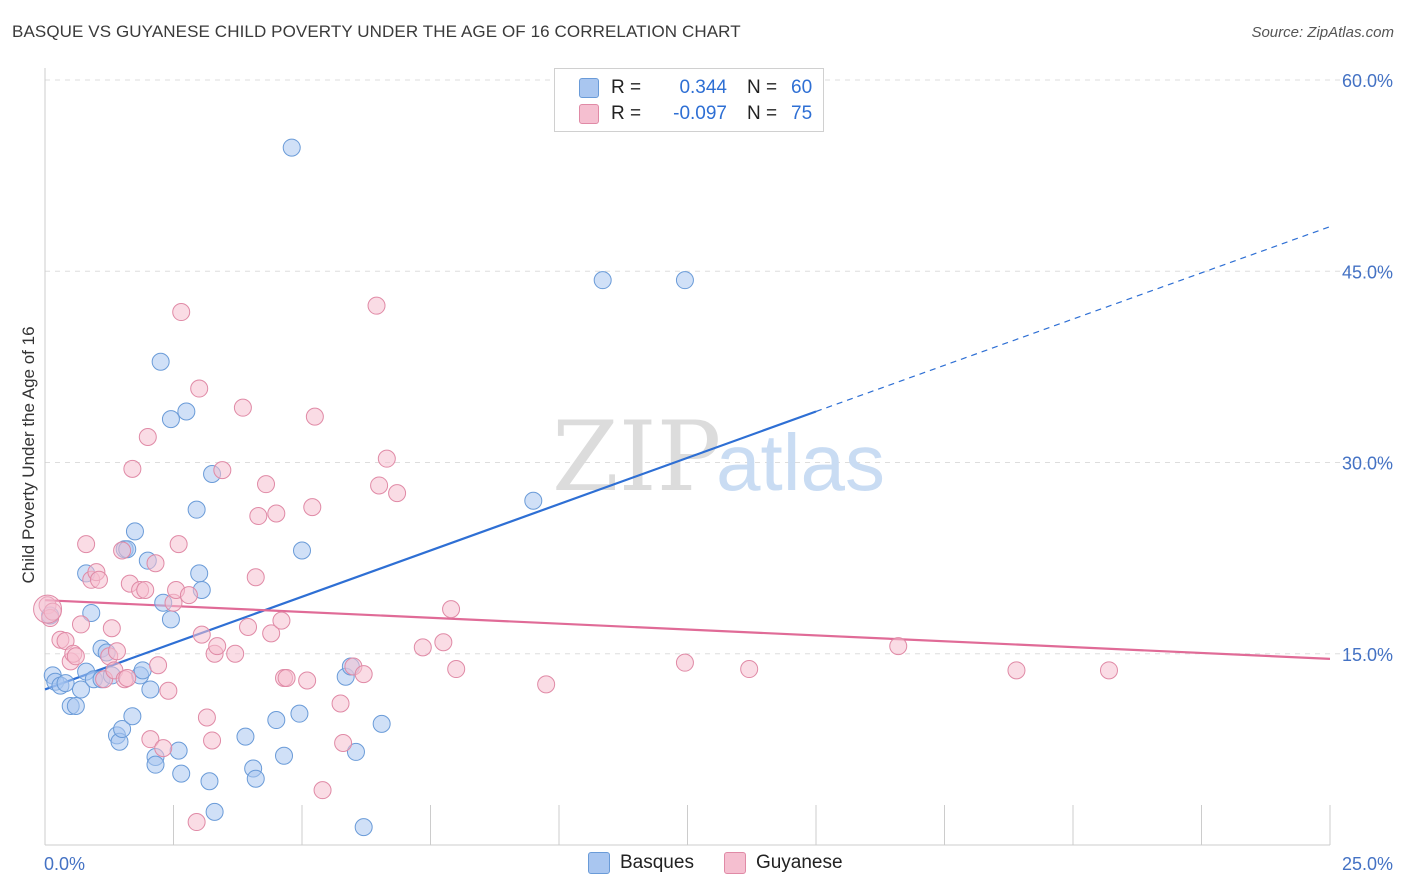 This screenshot has height=892, width=1406. Describe the element at coordinates (799, 862) in the screenshot. I see `guyanese-label: Guyanese` at that location.